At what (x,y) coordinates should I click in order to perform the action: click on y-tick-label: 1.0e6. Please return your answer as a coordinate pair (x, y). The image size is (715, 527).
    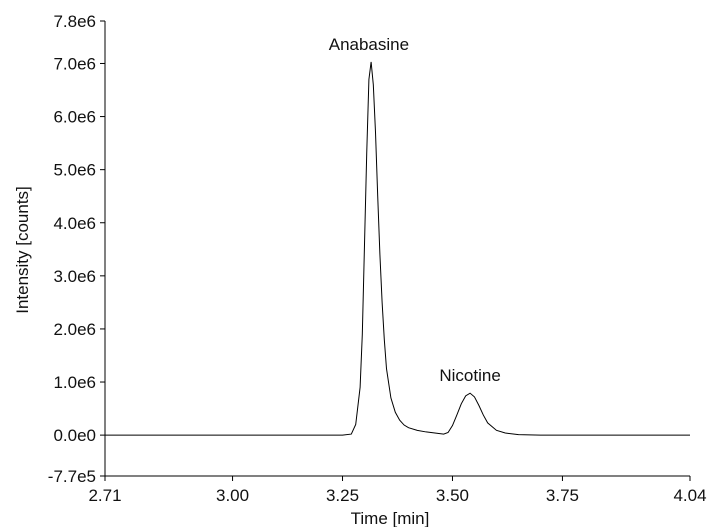
    Looking at the image, I should click on (74, 382).